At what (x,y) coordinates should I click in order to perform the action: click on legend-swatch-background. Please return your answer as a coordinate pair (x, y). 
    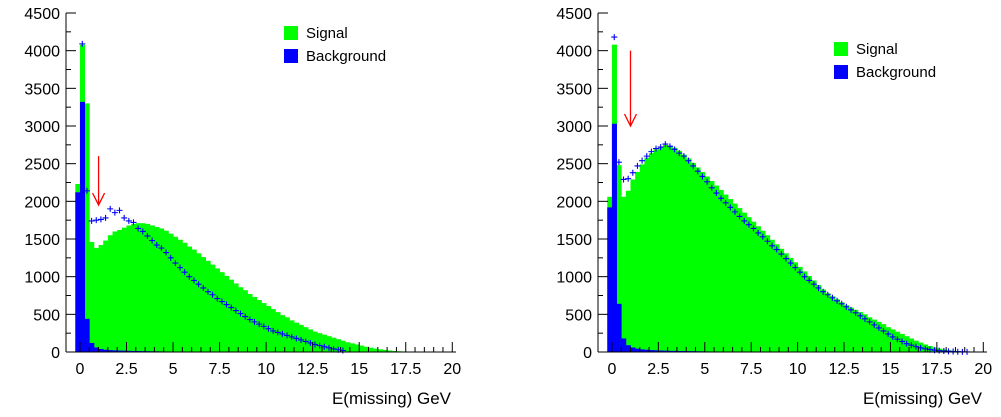
    Looking at the image, I should click on (291, 56).